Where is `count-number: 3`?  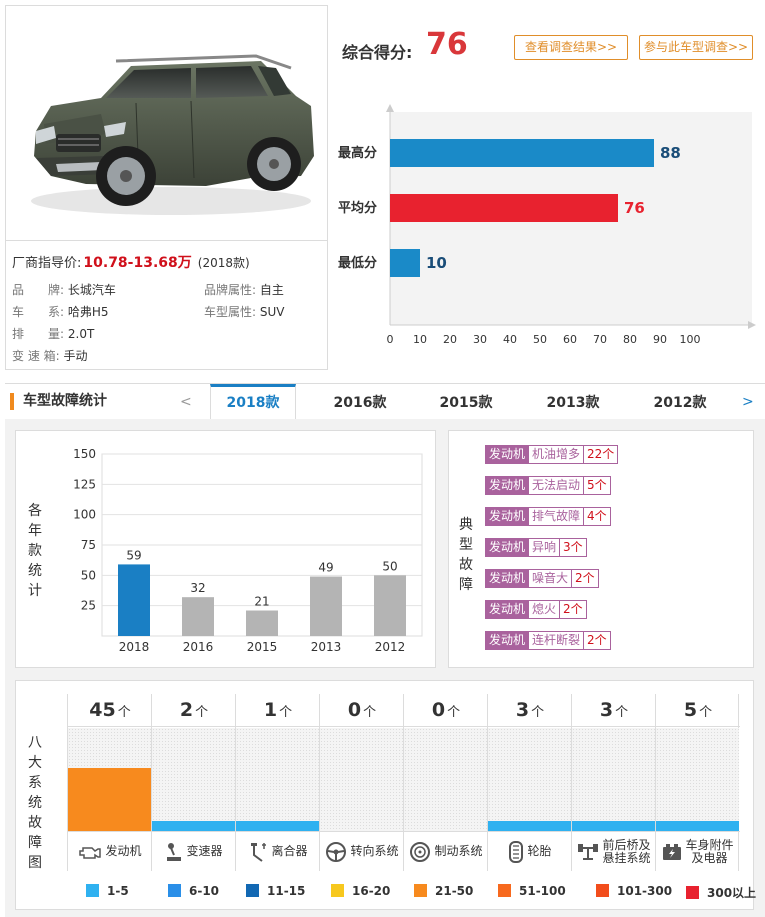
count-number: 3 is located at coordinates (606, 710).